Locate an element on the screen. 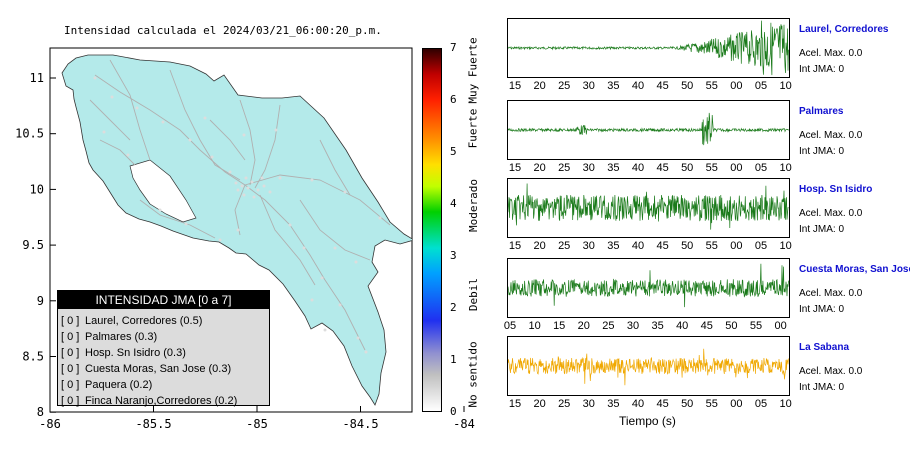 The height and width of the screenshot is (460, 910). colorbar-tick-label: 1 is located at coordinates (453, 359).